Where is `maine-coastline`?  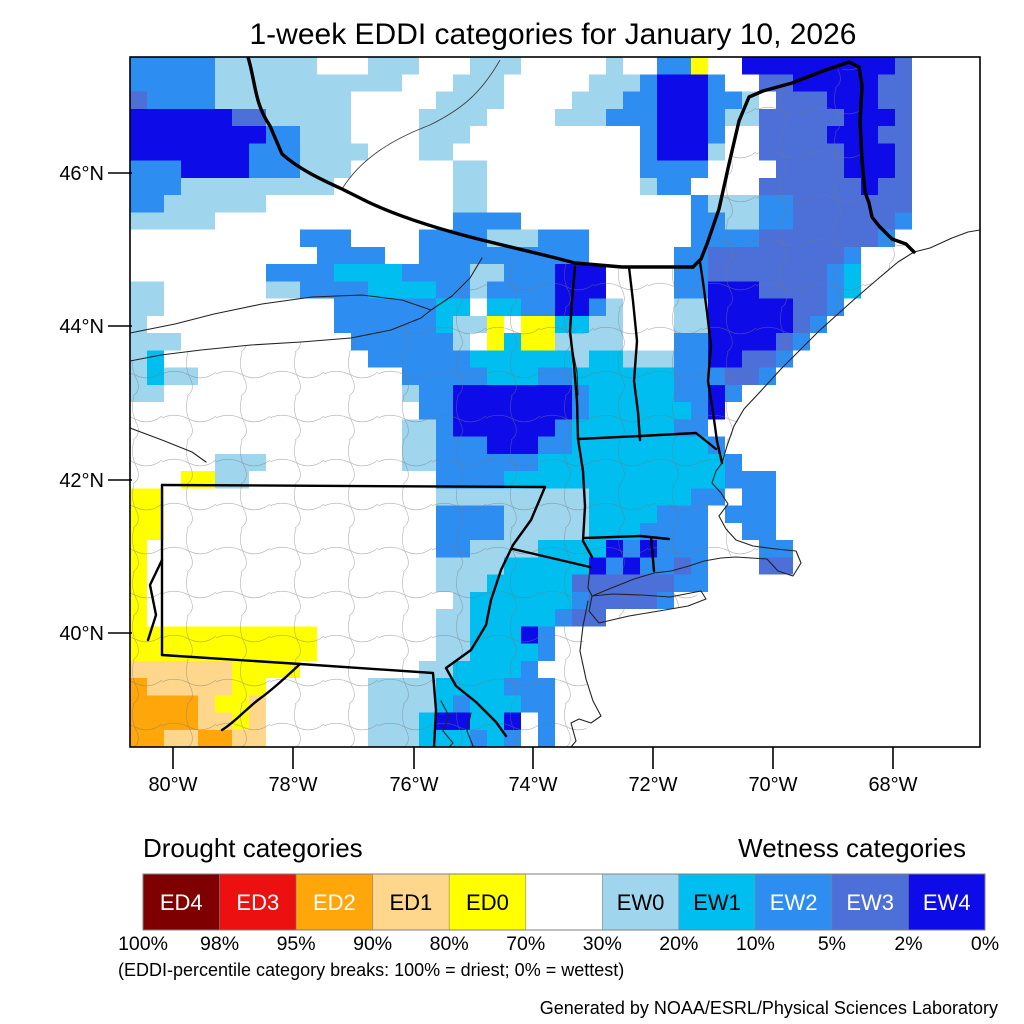 maine-coastline is located at coordinates (815, 361).